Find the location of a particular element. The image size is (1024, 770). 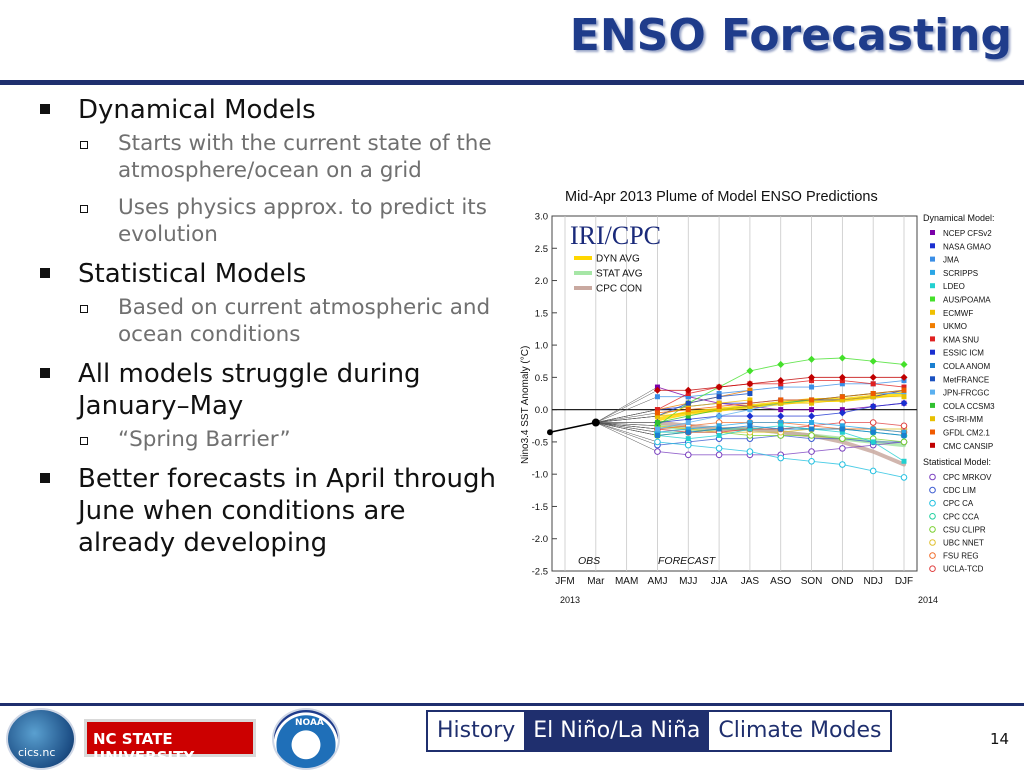

section-nav: History El Niño/La Niña Climate Modes is located at coordinates (659, 731).